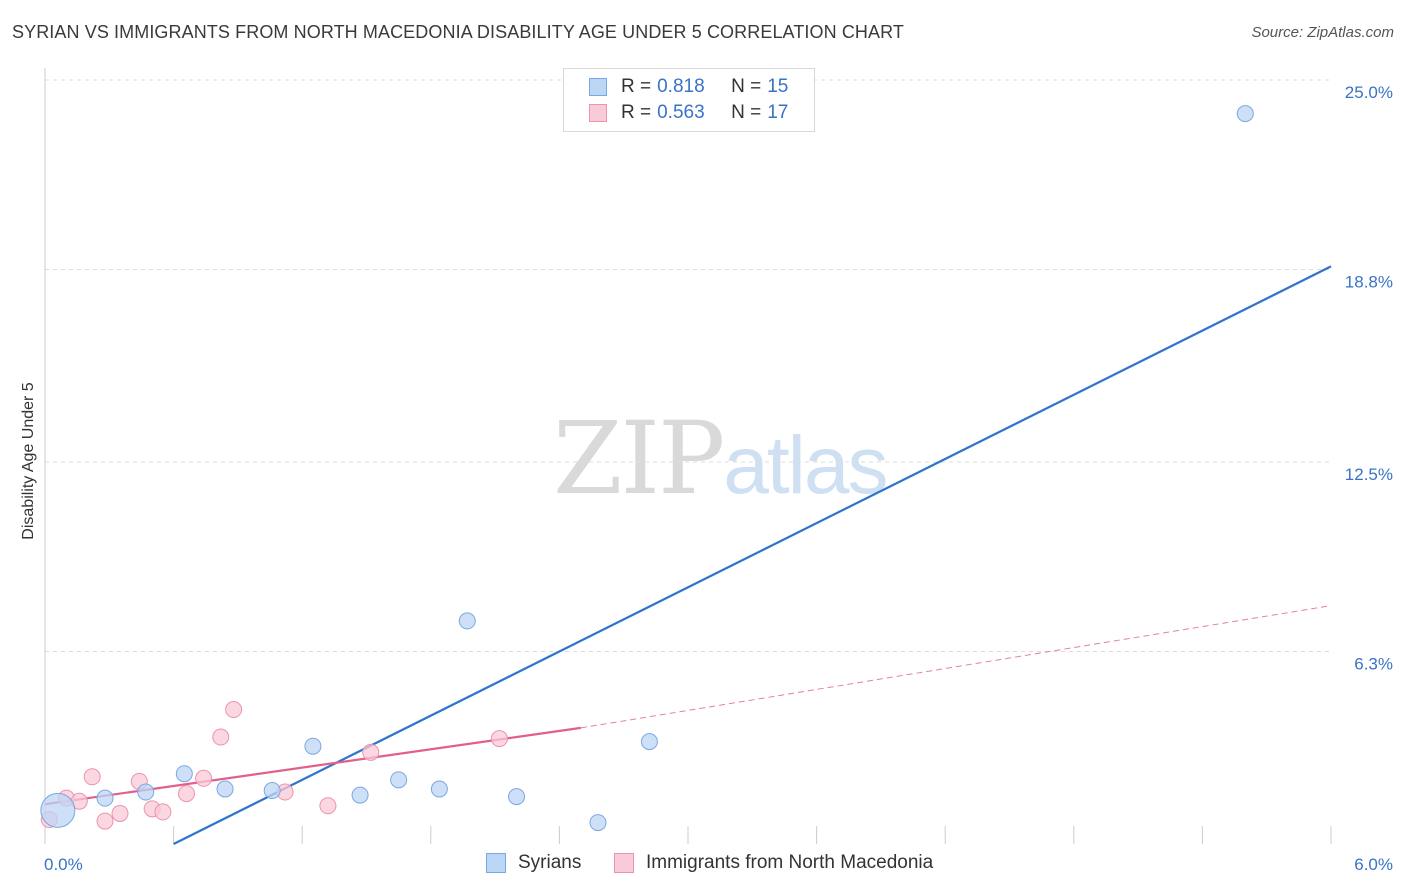  I want to click on y-axis-title: Disability Age Under 5, so click(28, 461).